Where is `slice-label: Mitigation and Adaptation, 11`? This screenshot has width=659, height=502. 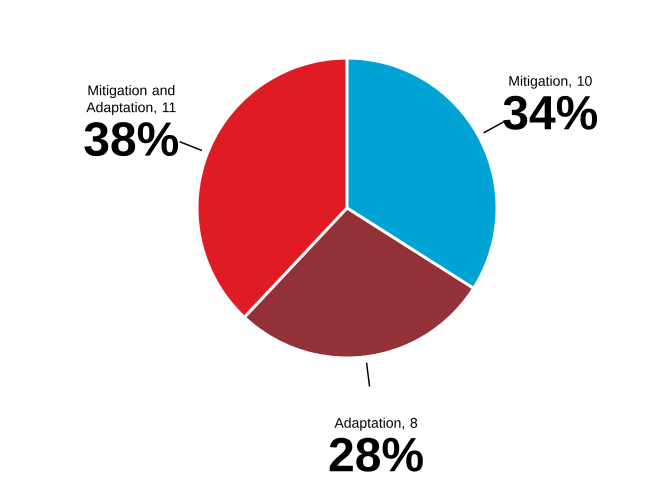
slice-label: Mitigation and Adaptation, 11 is located at coordinates (131, 100).